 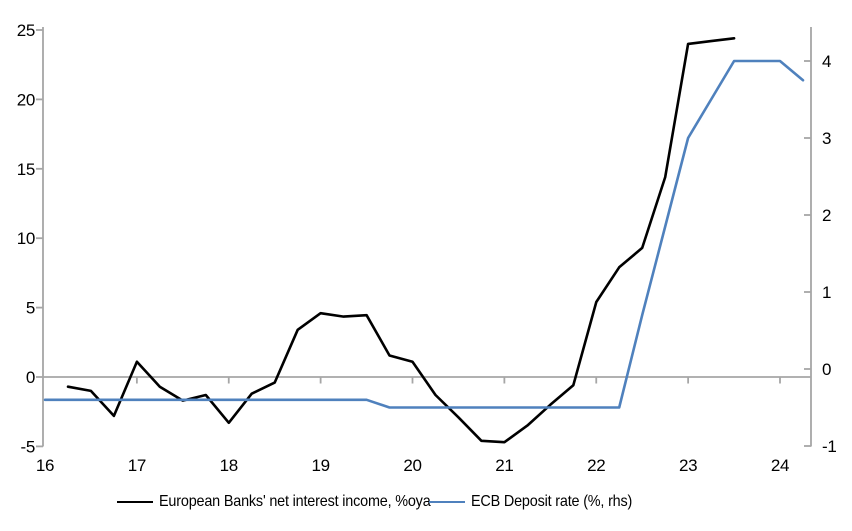 I want to click on left-axis-tick-label: 5, so click(x=30, y=308).